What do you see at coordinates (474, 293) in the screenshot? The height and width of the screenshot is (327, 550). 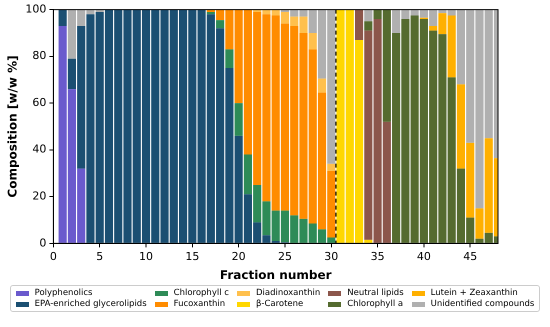 I see `legend-label: Lutein + Zeaxanthin` at bounding box center [474, 293].